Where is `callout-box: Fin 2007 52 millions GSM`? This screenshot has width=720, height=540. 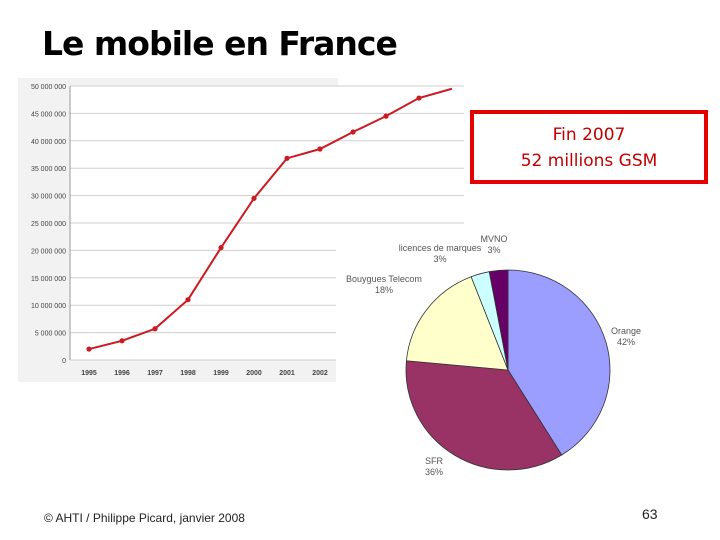
callout-box: Fin 2007 52 millions GSM is located at coordinates (589, 147).